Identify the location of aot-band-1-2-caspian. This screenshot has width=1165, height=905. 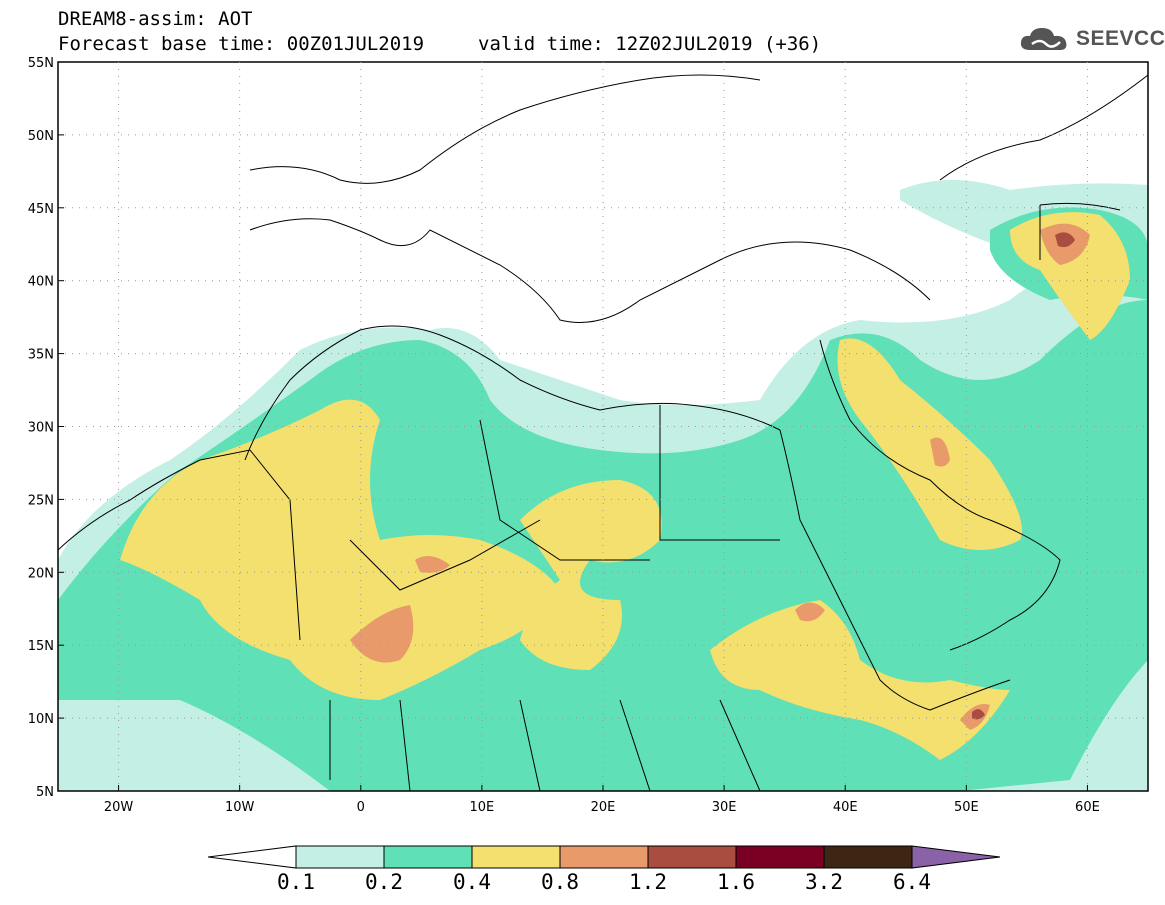
(1065, 240).